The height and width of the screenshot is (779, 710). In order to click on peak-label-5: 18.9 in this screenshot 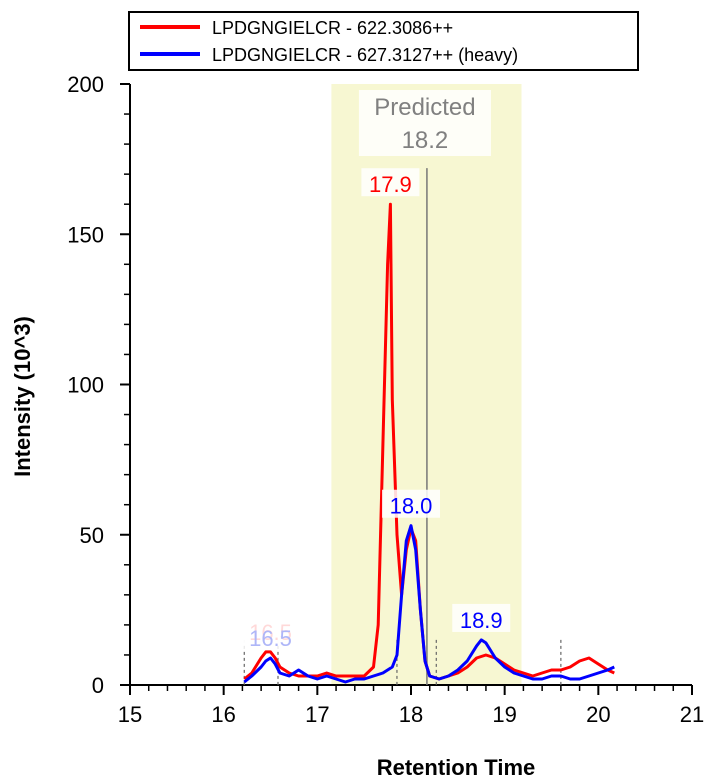, I will do `click(481, 618)`.